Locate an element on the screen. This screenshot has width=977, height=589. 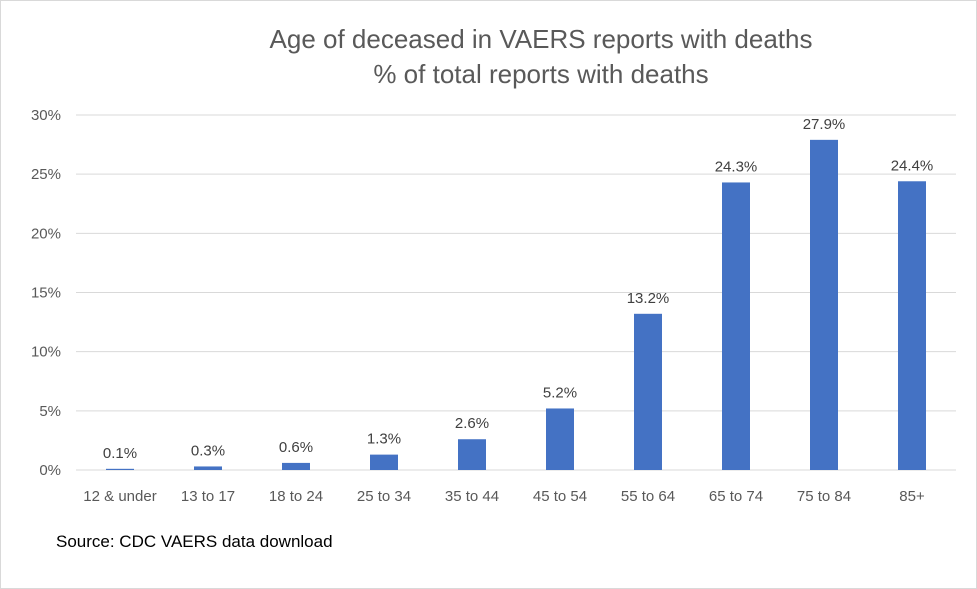
source-note: Source: CDC VAERS data download is located at coordinates (194, 541).